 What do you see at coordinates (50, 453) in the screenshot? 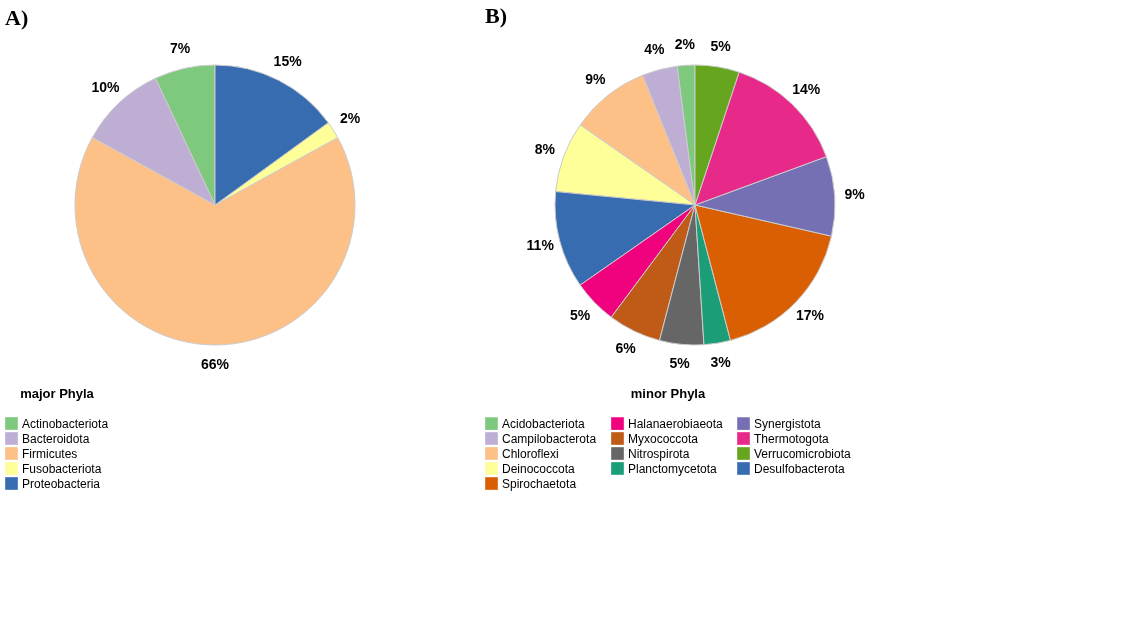
I see `legend-label: Firmicutes` at bounding box center [50, 453].